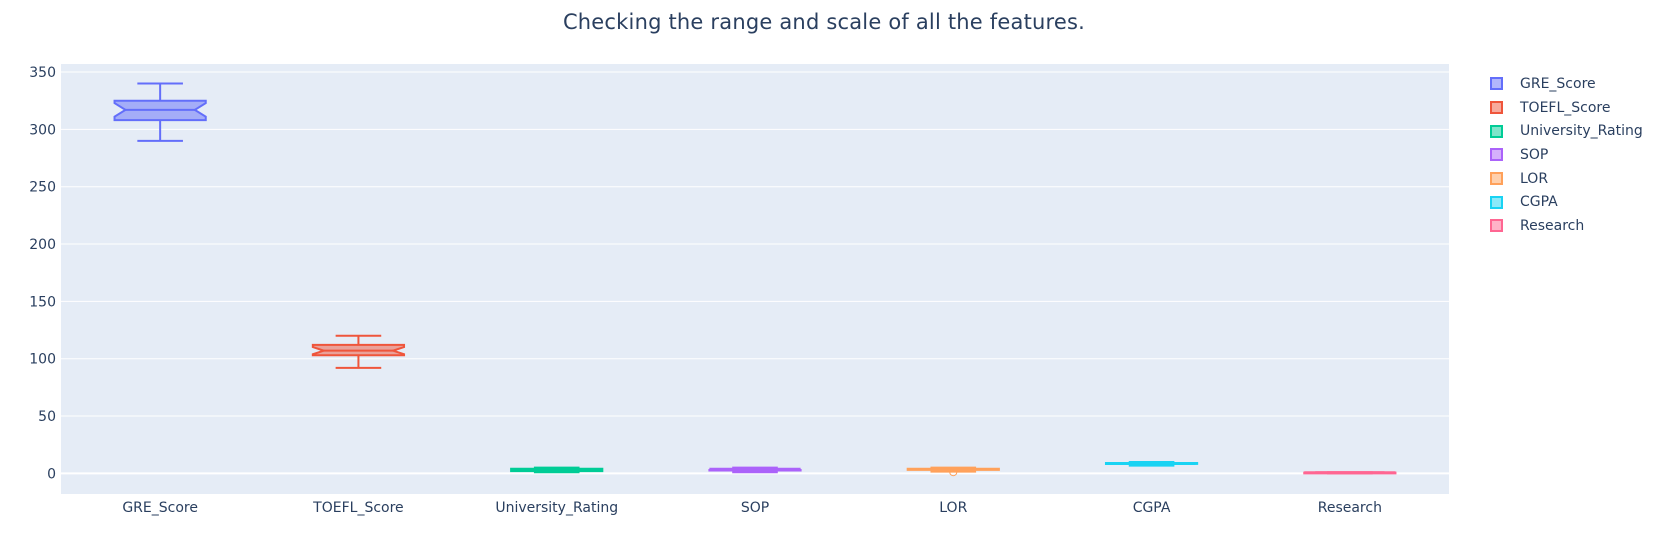 This screenshot has height=545, width=1675. What do you see at coordinates (51, 474) in the screenshot?
I see `y-tick-label: 0` at bounding box center [51, 474].